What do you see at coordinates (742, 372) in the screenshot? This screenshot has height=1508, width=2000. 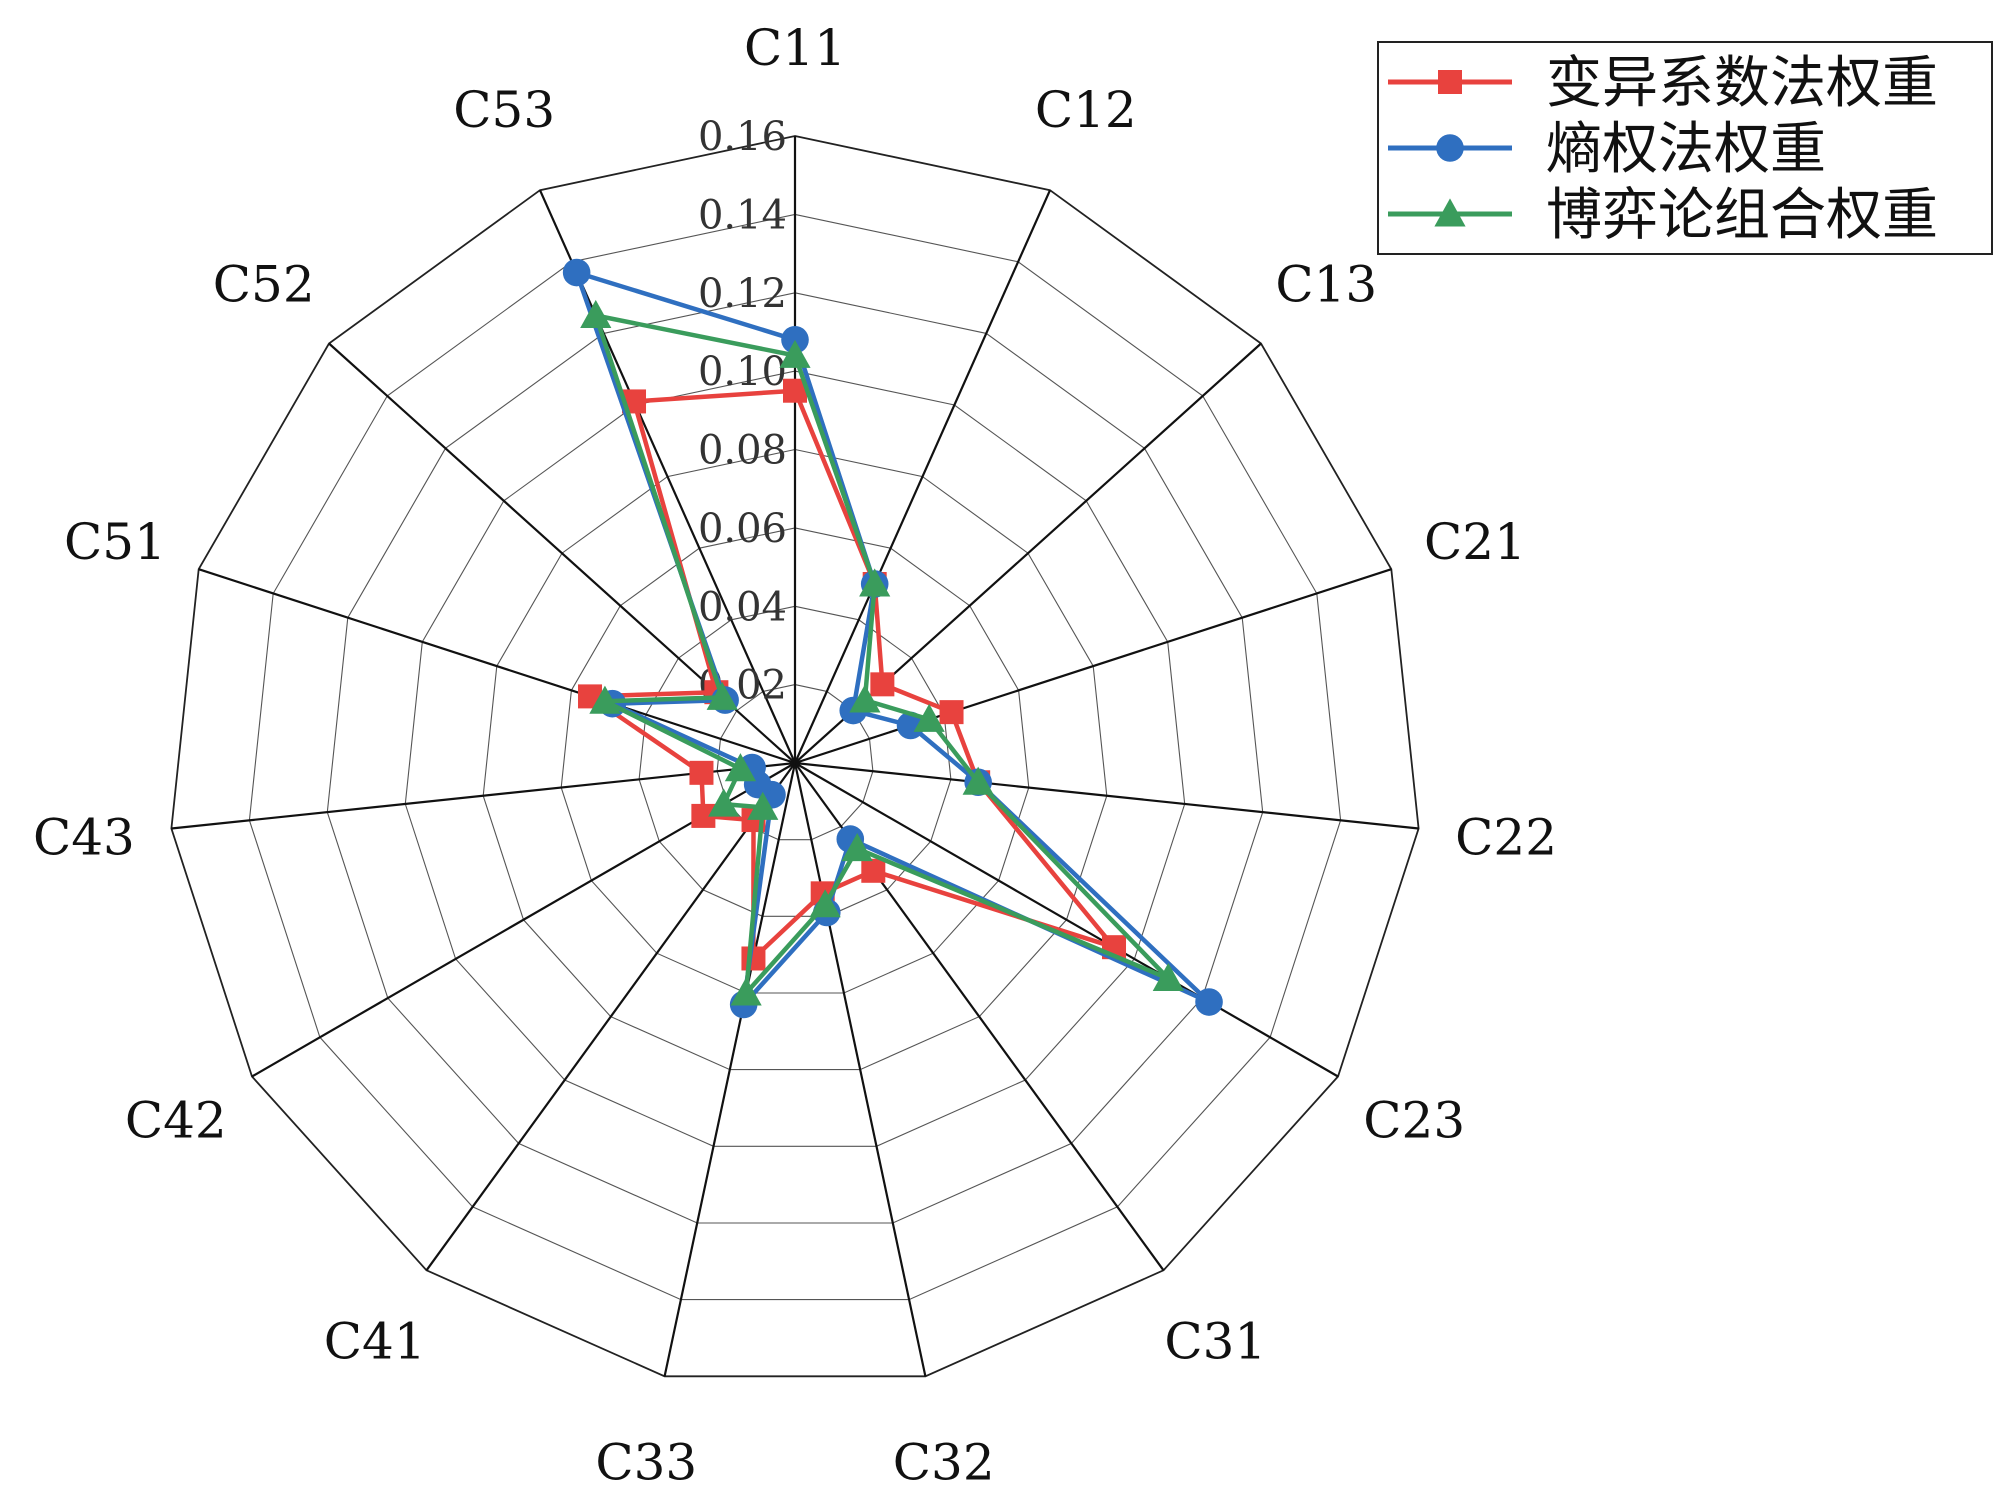 I see `radial-tick-label: 0.10` at bounding box center [742, 372].